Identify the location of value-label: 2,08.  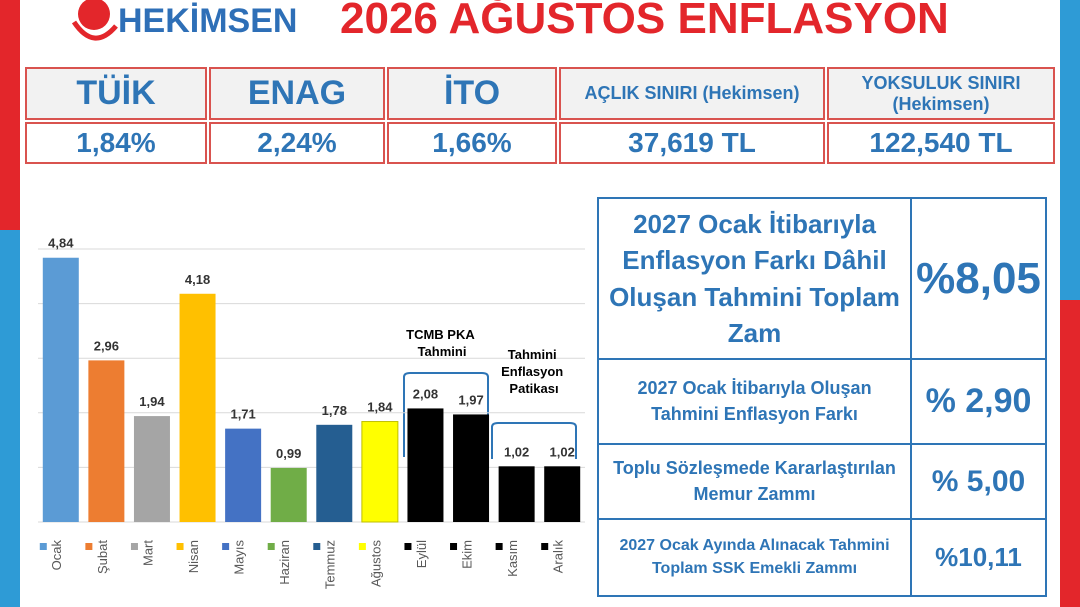
(425, 393).